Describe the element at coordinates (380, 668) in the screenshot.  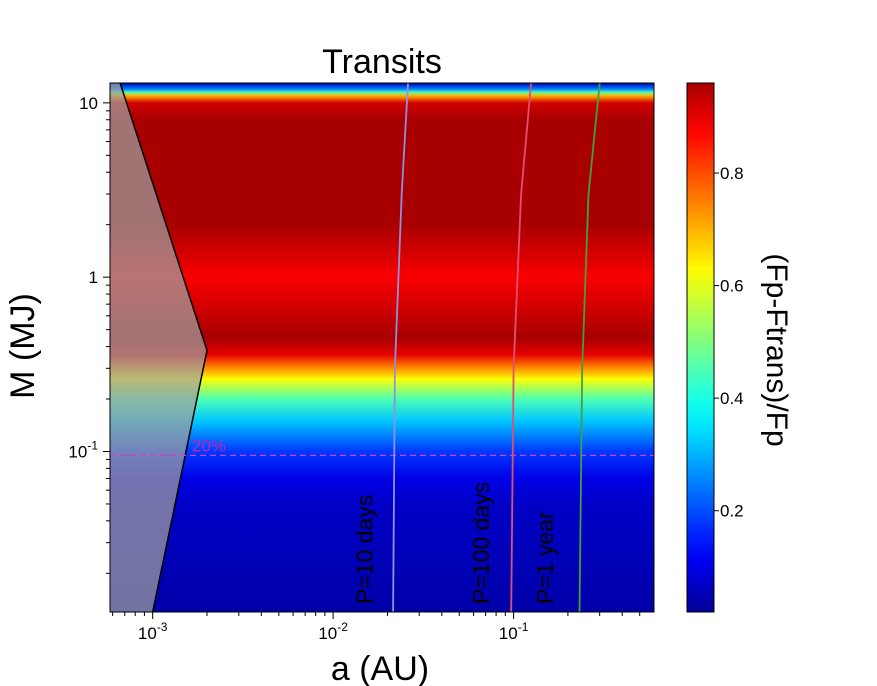
I see `x-axis-label: a (AU)` at that location.